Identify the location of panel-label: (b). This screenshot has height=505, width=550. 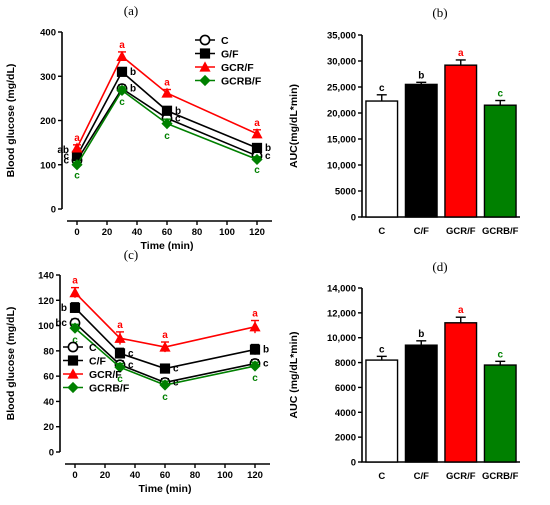
(439, 12).